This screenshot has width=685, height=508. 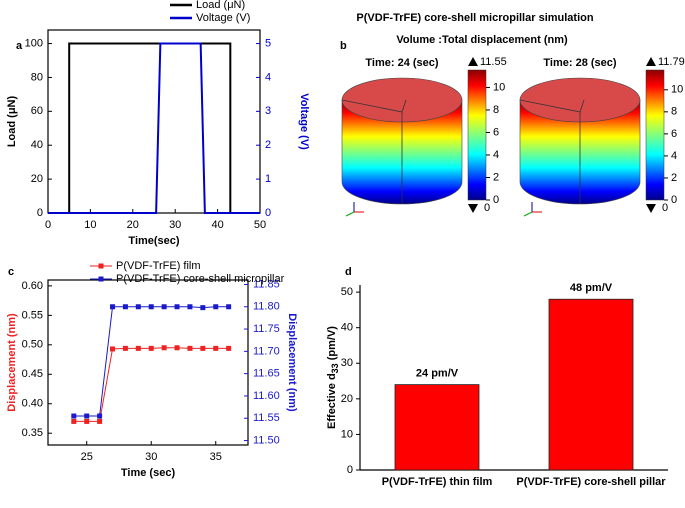 I want to click on legend-label: Load (μN), so click(x=220, y=5).